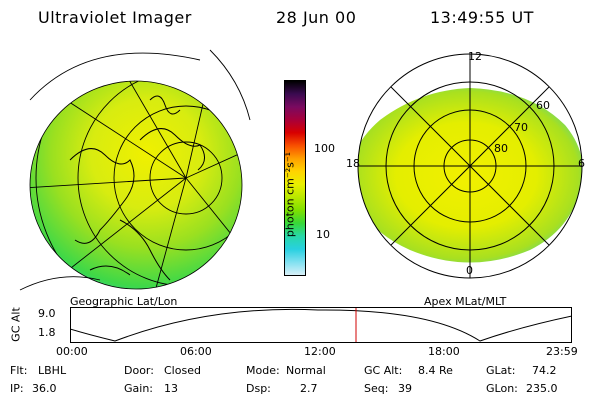 The width and height of the screenshot is (600, 400). Describe the element at coordinates (306, 370) in the screenshot. I see `mode-value: Normal` at that location.